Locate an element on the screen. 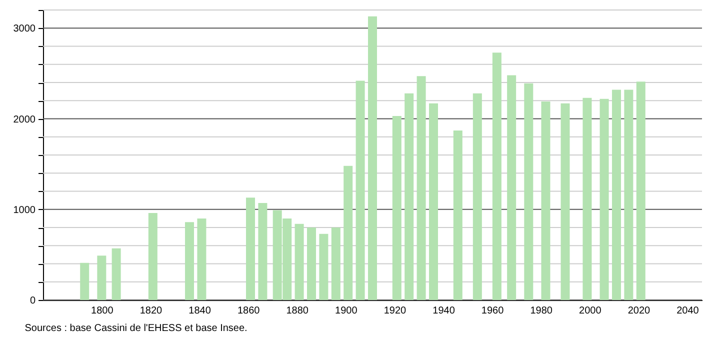  x-tick-label: 1840 is located at coordinates (200, 311).